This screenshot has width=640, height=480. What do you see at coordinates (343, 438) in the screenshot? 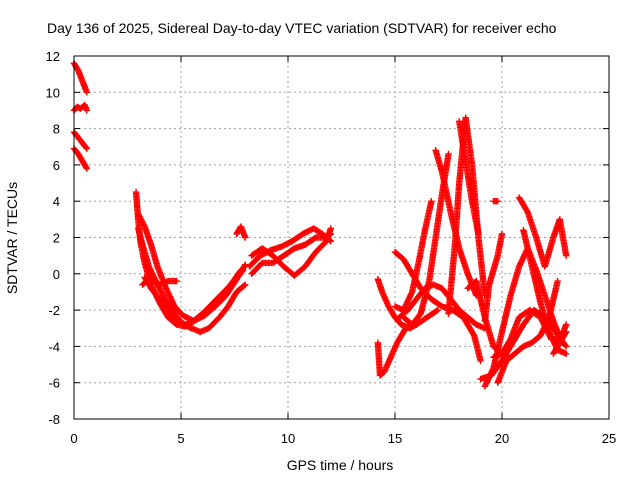
I see `x-tick-labels: 0 5 10 15 20 25` at bounding box center [343, 438].